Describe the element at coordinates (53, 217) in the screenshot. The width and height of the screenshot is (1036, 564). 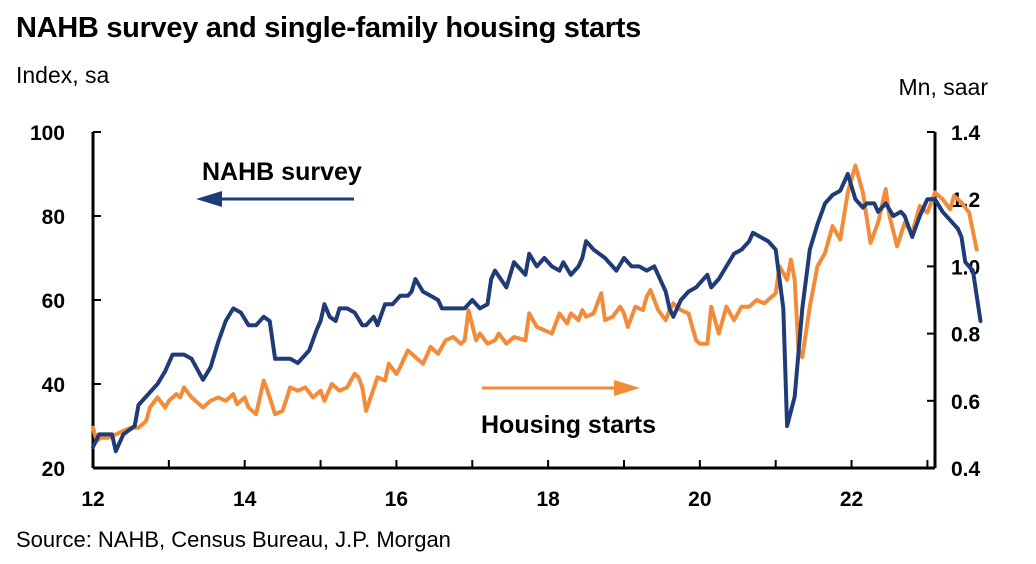
I see `left-y-tick-label: 80` at that location.